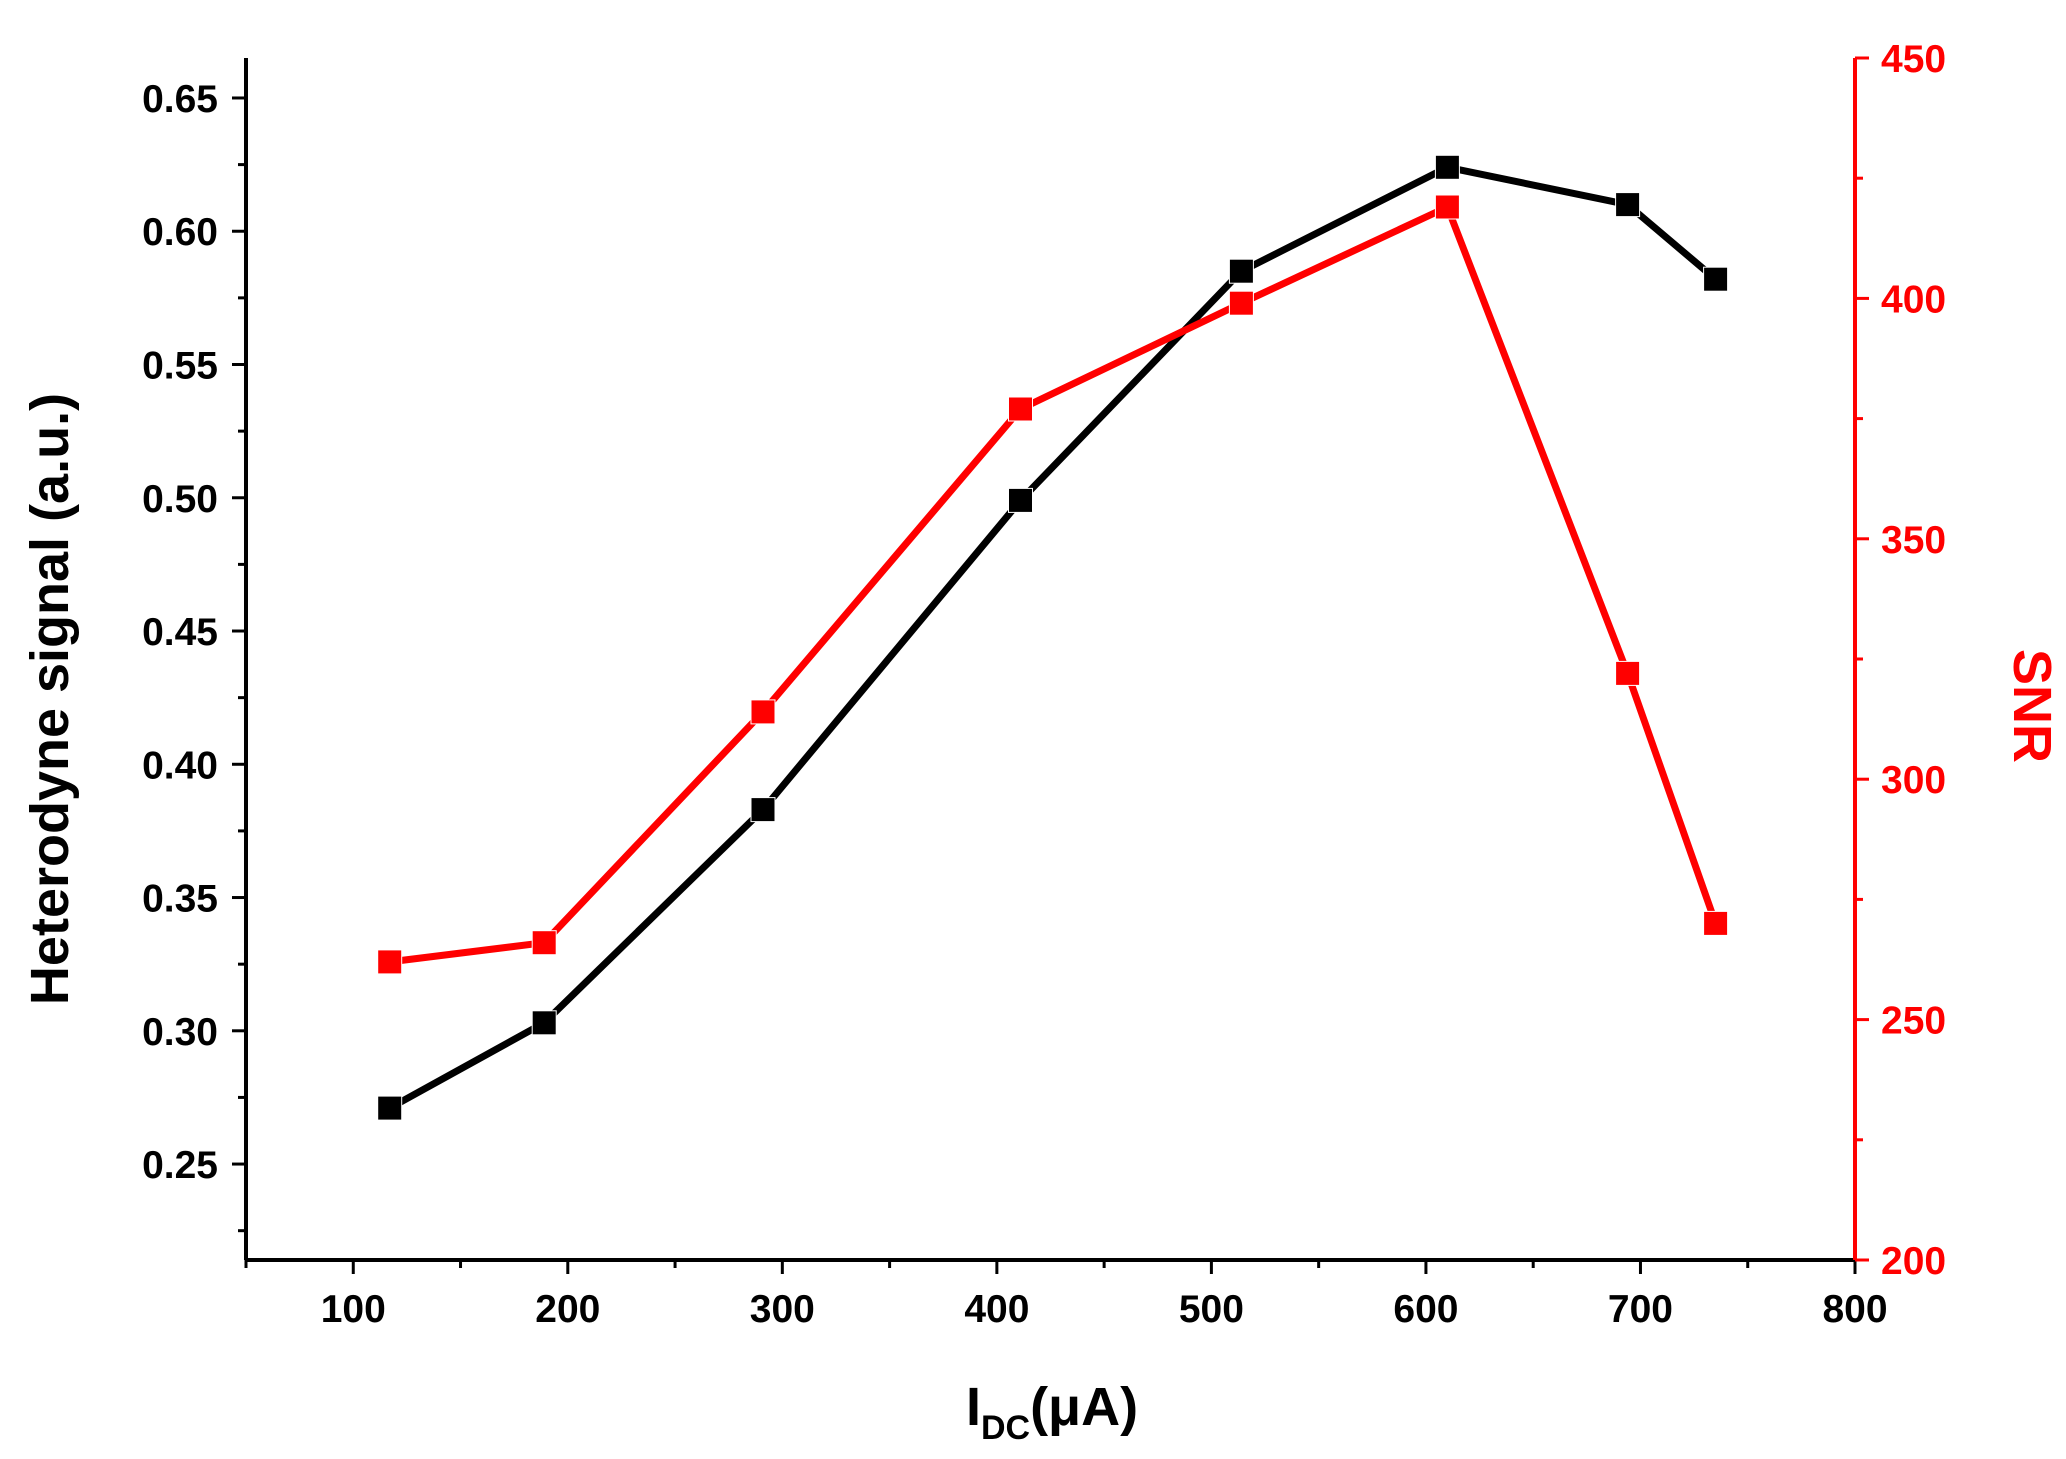 This screenshot has height=1459, width=2066. I want to click on y2-tick-label: 250, so click(1913, 1021).